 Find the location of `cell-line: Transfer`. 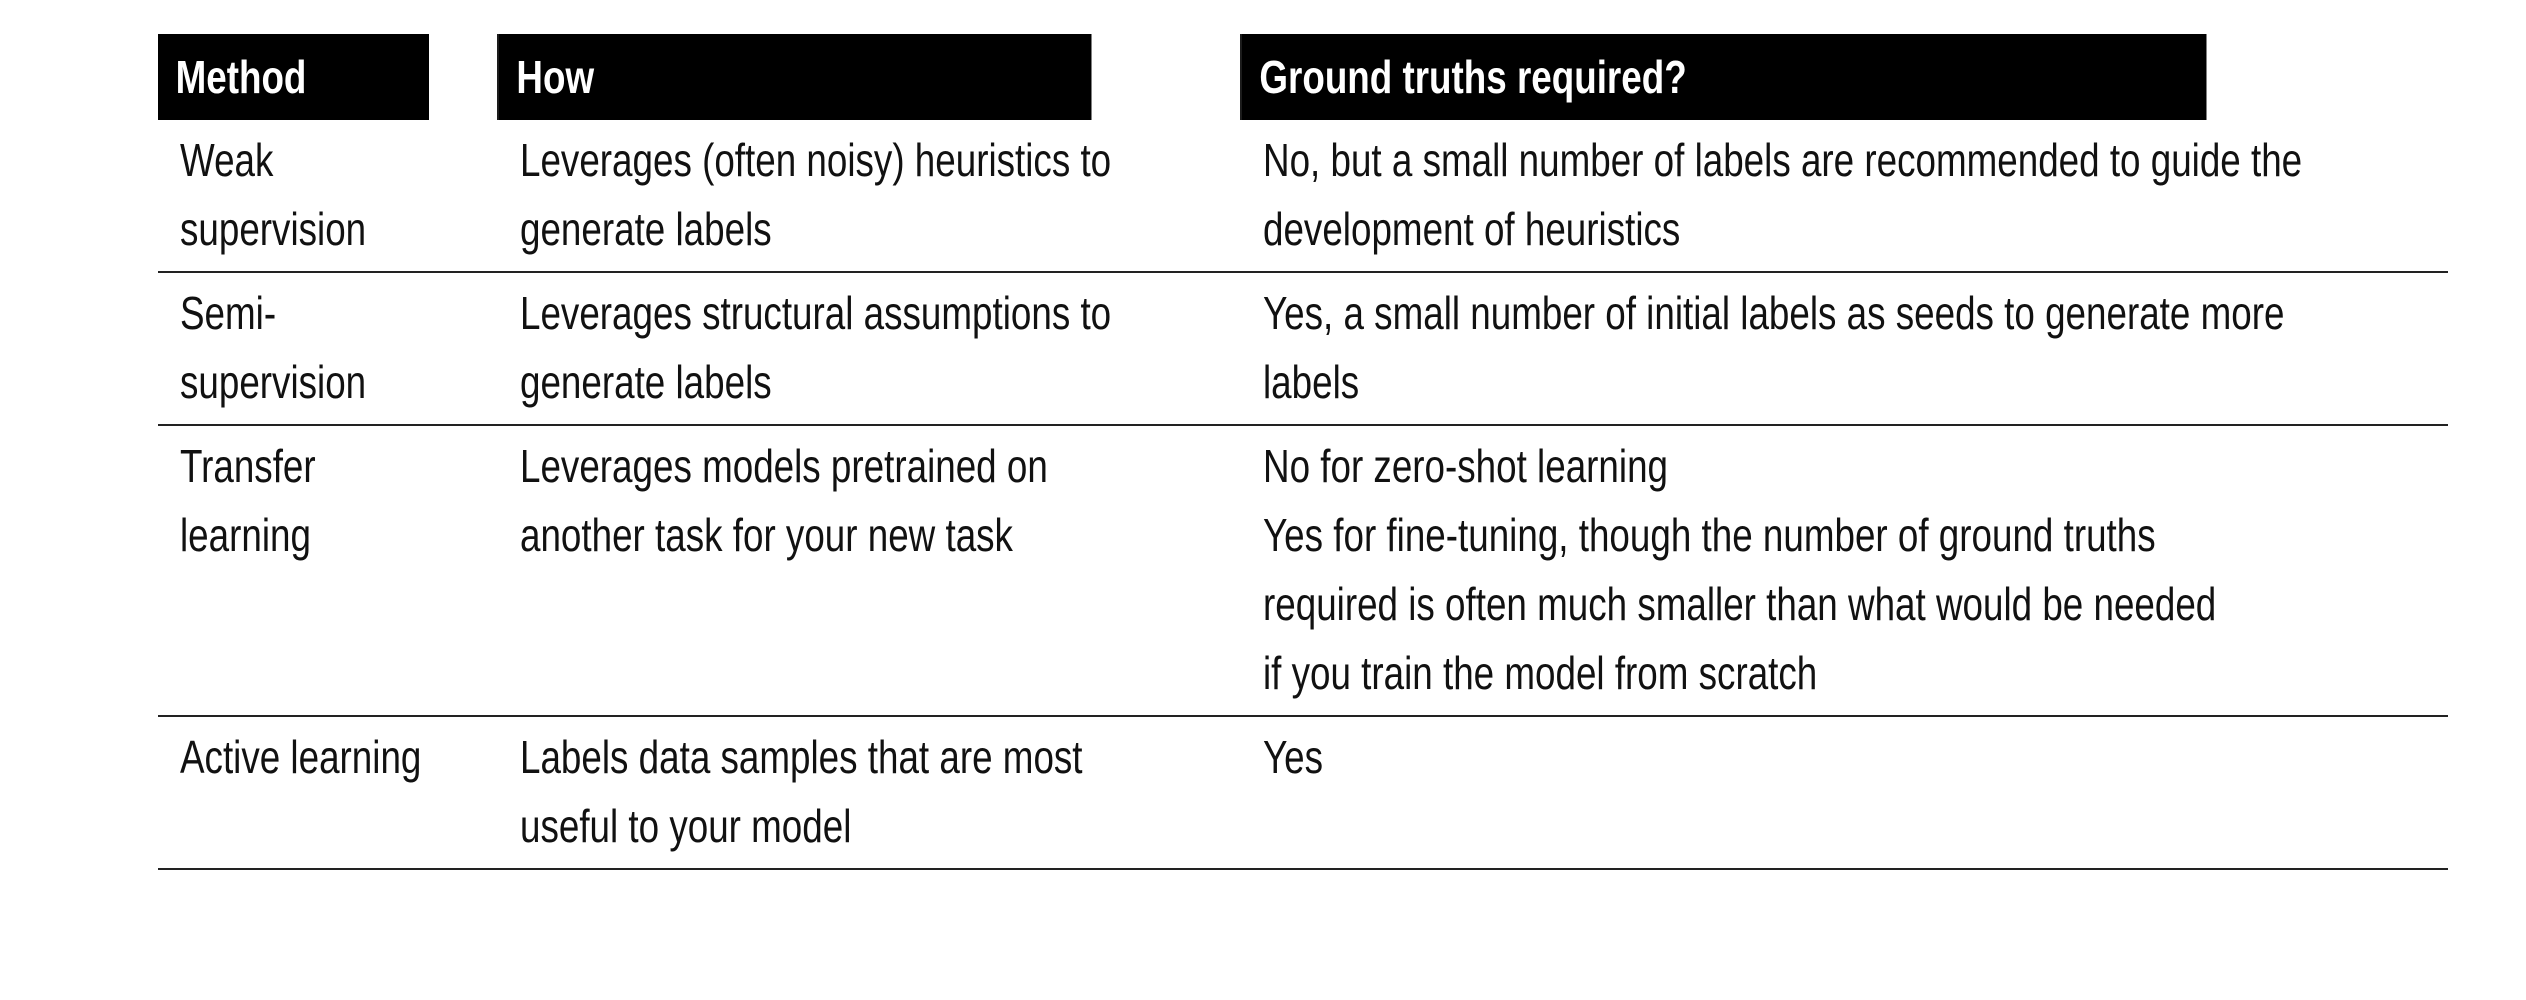

cell-line: Transfer is located at coordinates (248, 466).